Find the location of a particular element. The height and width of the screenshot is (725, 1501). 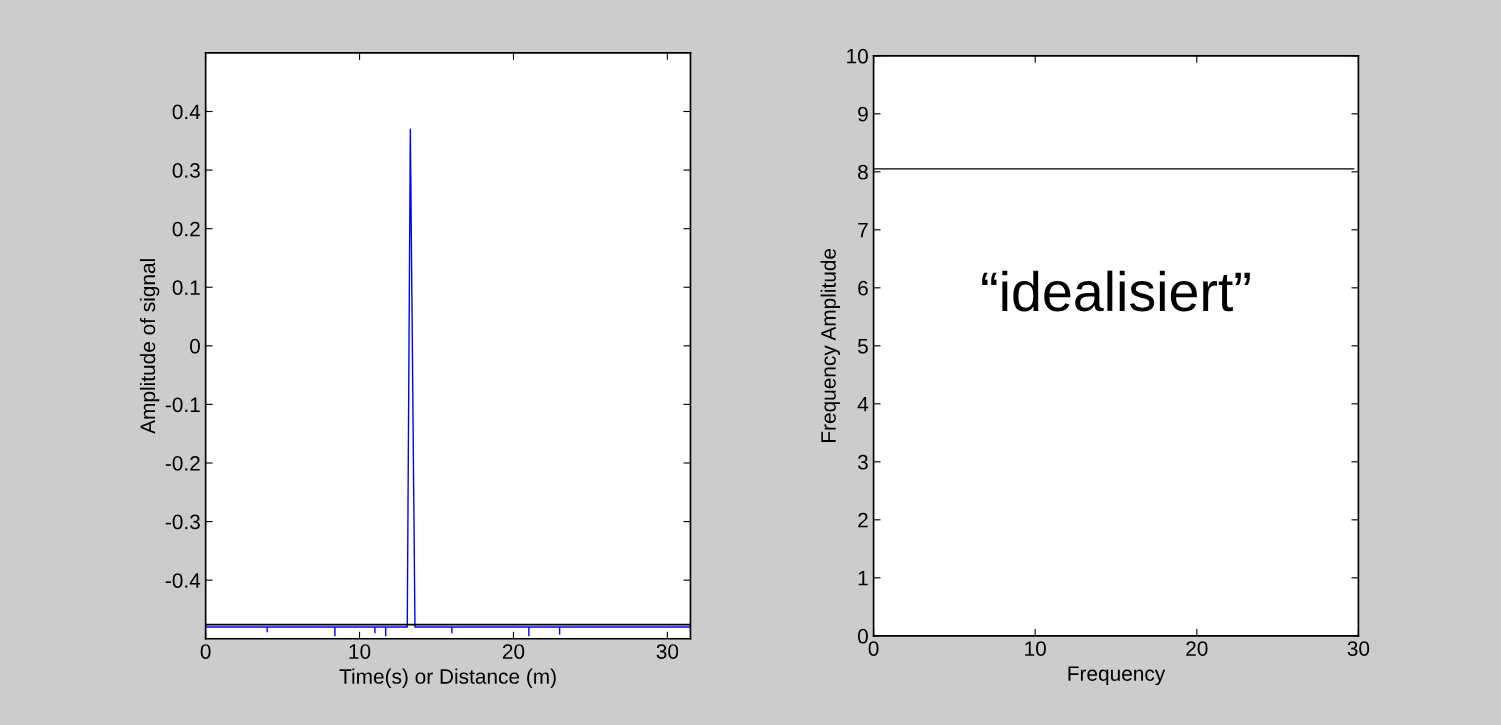

y-tick-label: -0.4 is located at coordinates (183, 580).